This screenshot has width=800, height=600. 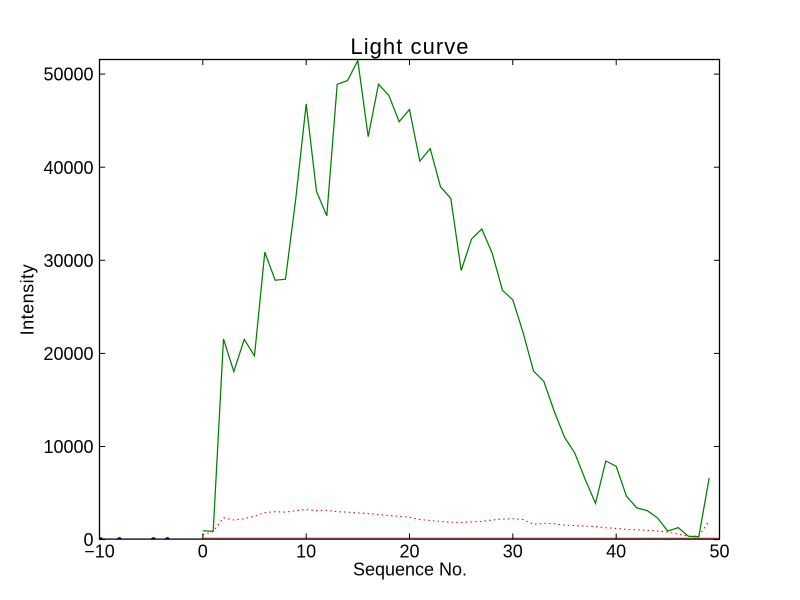 I want to click on svg-text: 50000, so click(x=68, y=75).